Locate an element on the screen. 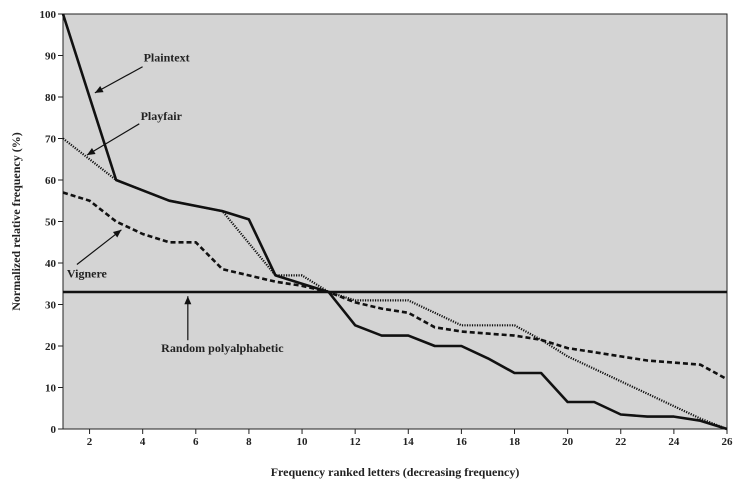 This screenshot has width=736, height=482. x-tick-label: 12 is located at coordinates (356, 442).